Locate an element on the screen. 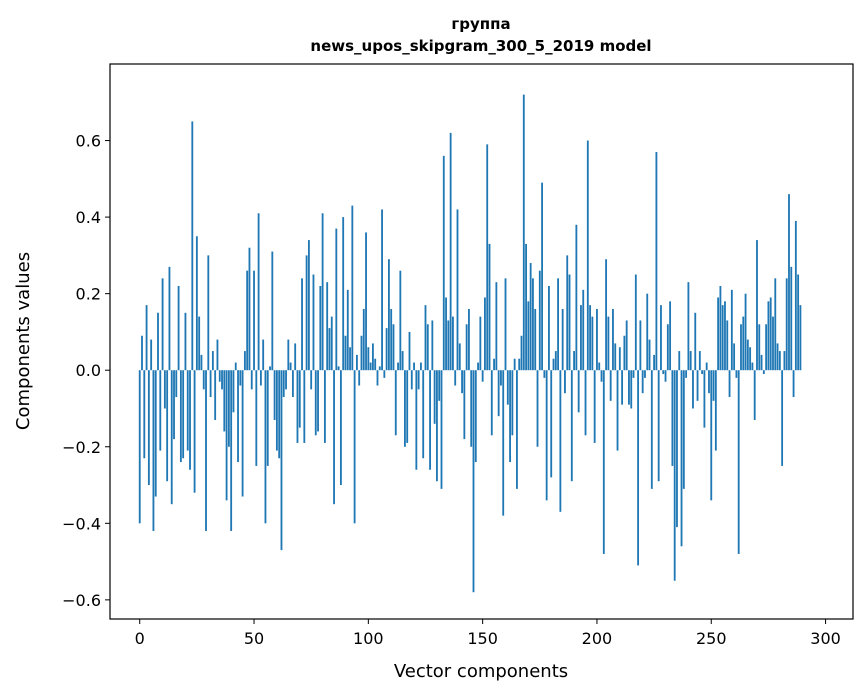 The width and height of the screenshot is (867, 696). y-tick-label: −0.4 is located at coordinates (81, 523).